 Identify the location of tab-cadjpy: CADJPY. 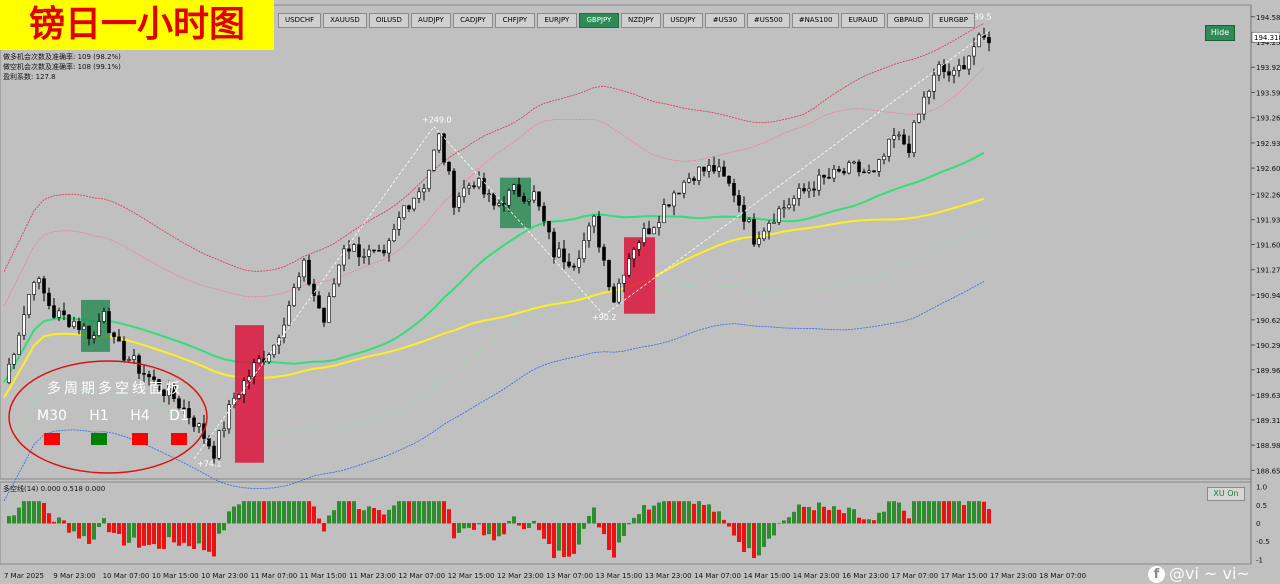
(472, 20).